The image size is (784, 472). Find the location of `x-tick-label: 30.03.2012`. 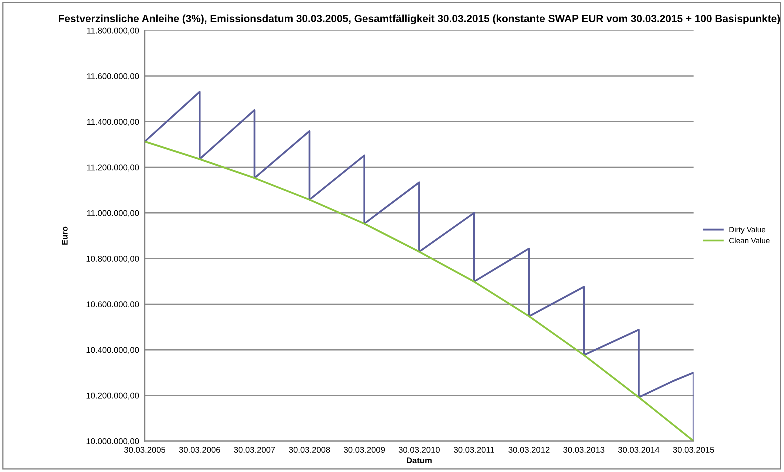

x-tick-label: 30.03.2012 is located at coordinates (529, 450).